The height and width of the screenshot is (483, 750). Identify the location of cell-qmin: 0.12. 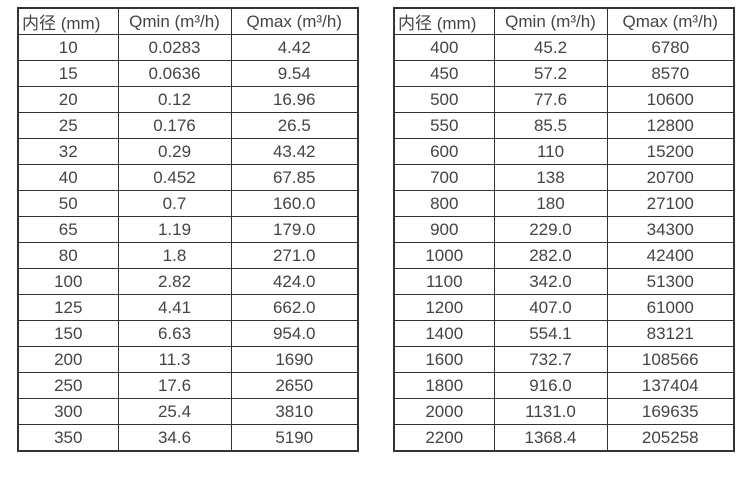
(174, 99).